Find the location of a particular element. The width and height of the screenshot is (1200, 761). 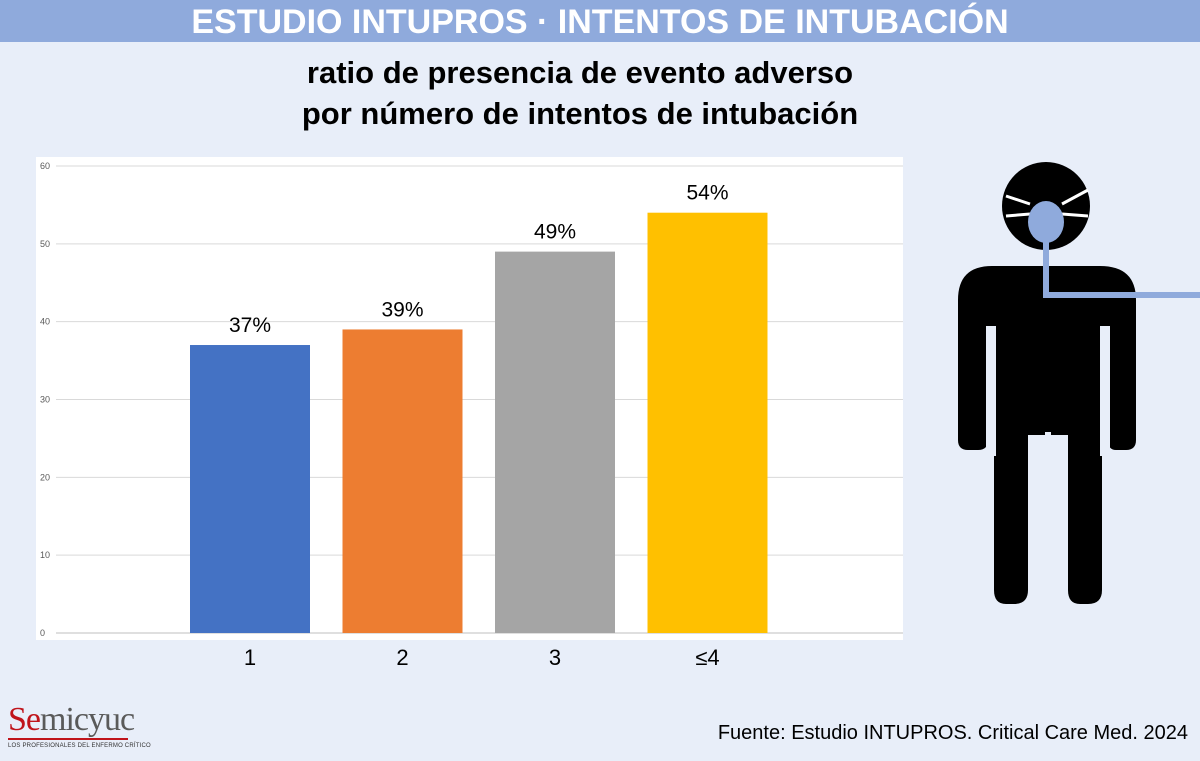

data-label: 39% is located at coordinates (402, 309).